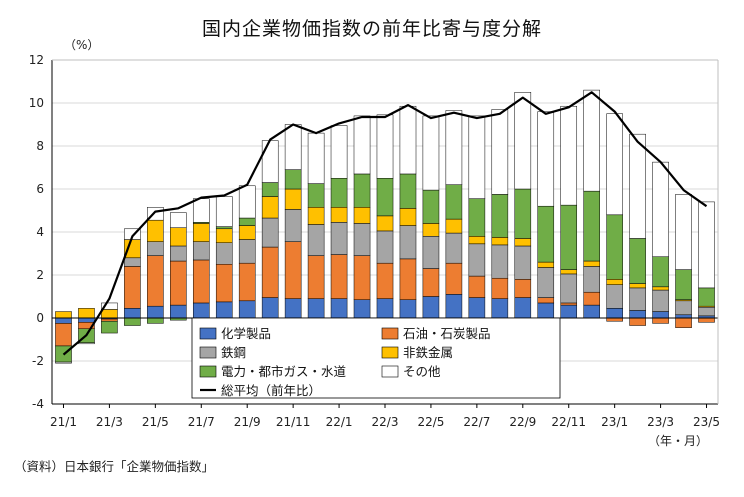  What do you see at coordinates (385, 422) in the screenshot?
I see `x-tick-label: 22/3` at bounding box center [385, 422].